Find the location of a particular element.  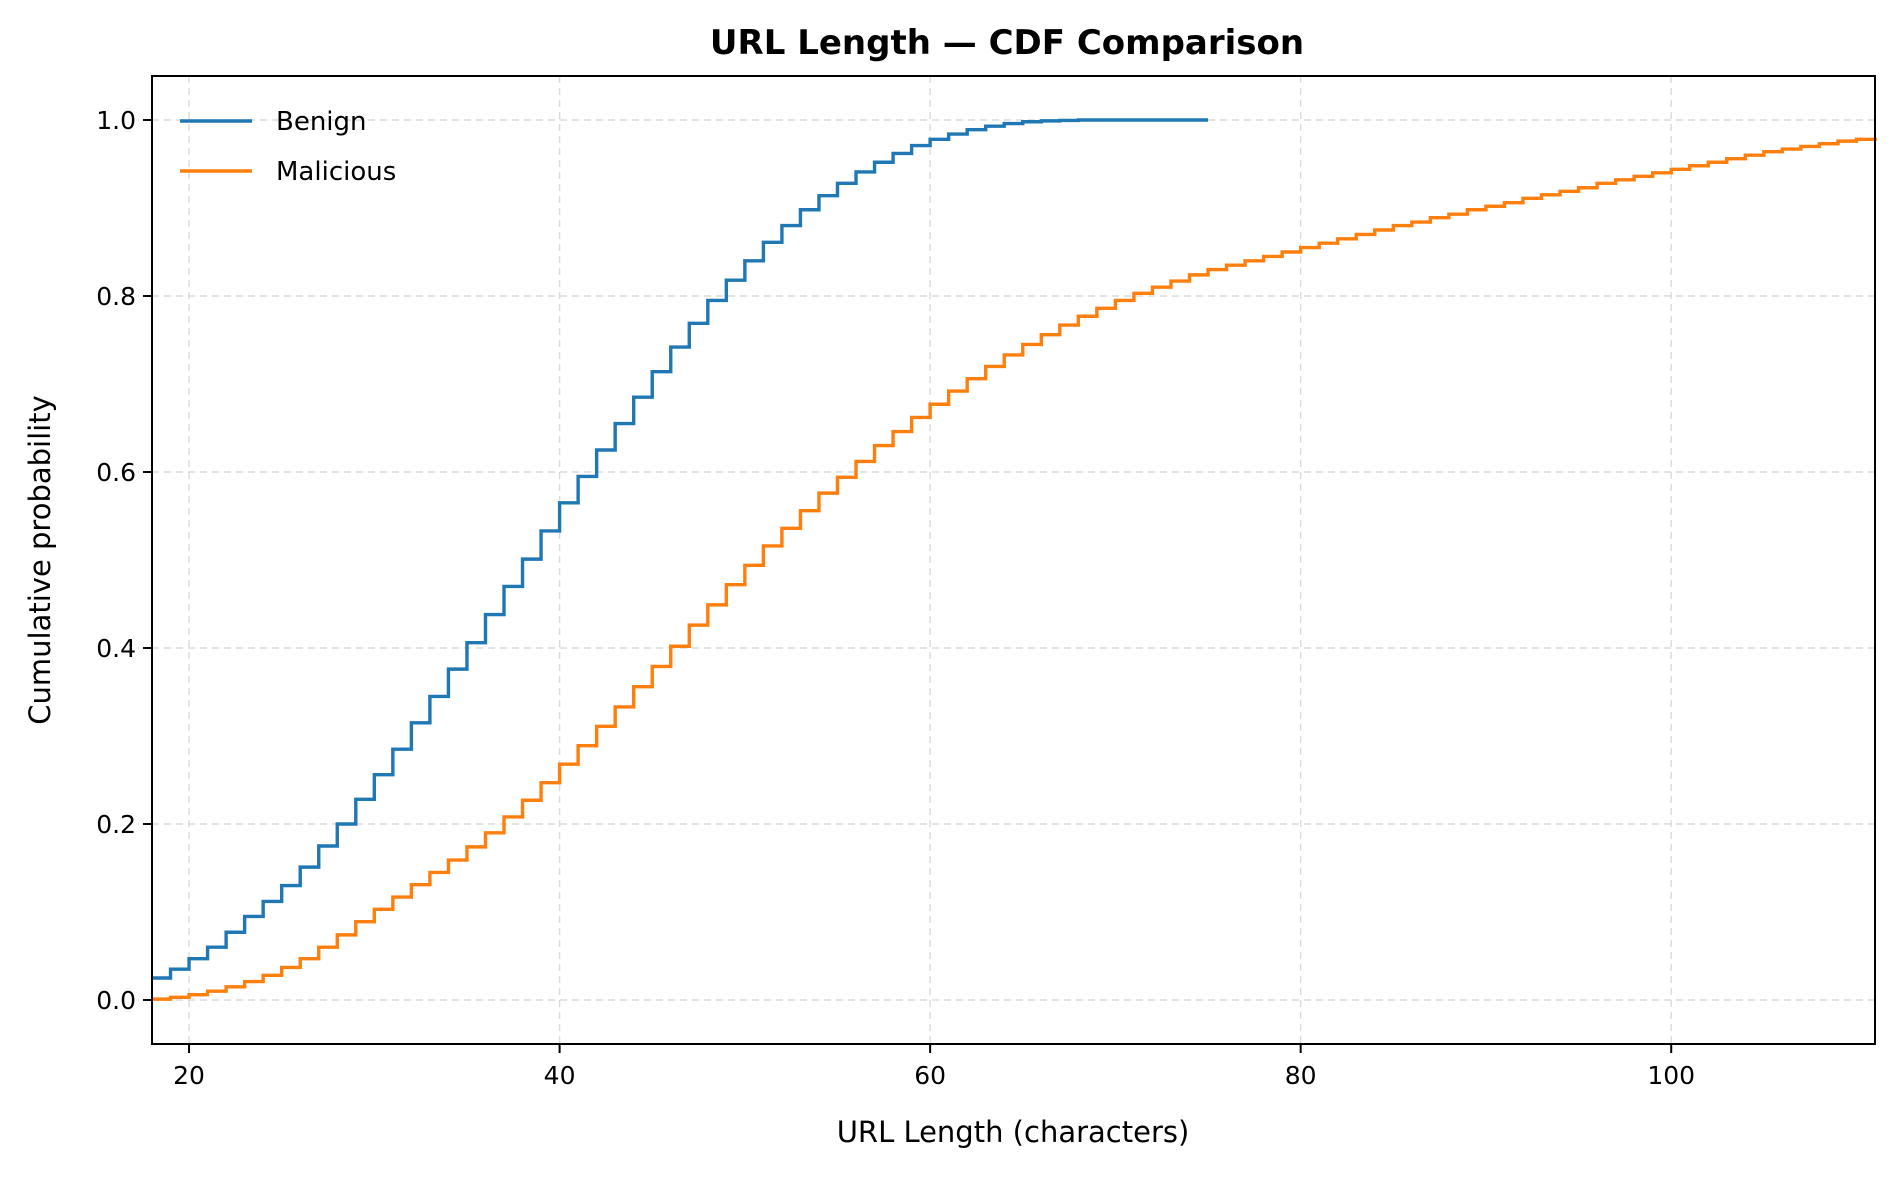

x-tick-label: 20 is located at coordinates (189, 1075).